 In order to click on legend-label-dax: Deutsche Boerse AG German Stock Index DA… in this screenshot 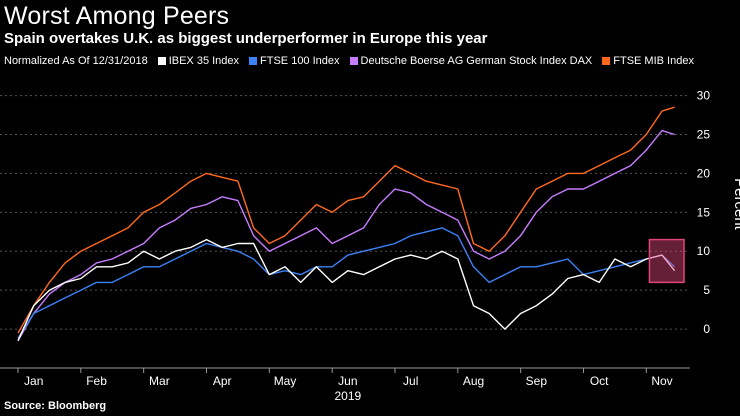, I will do `click(476, 61)`.